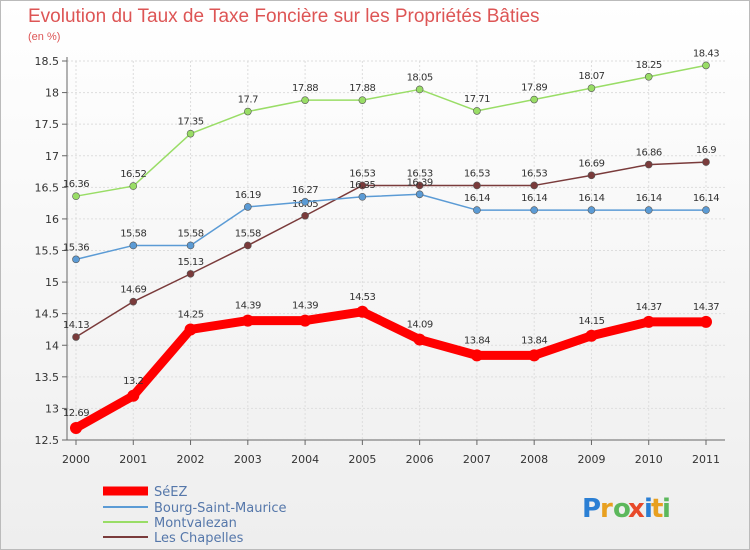 The width and height of the screenshot is (750, 550). Describe the element at coordinates (420, 459) in the screenshot. I see `x-tick-label: 2006` at that location.